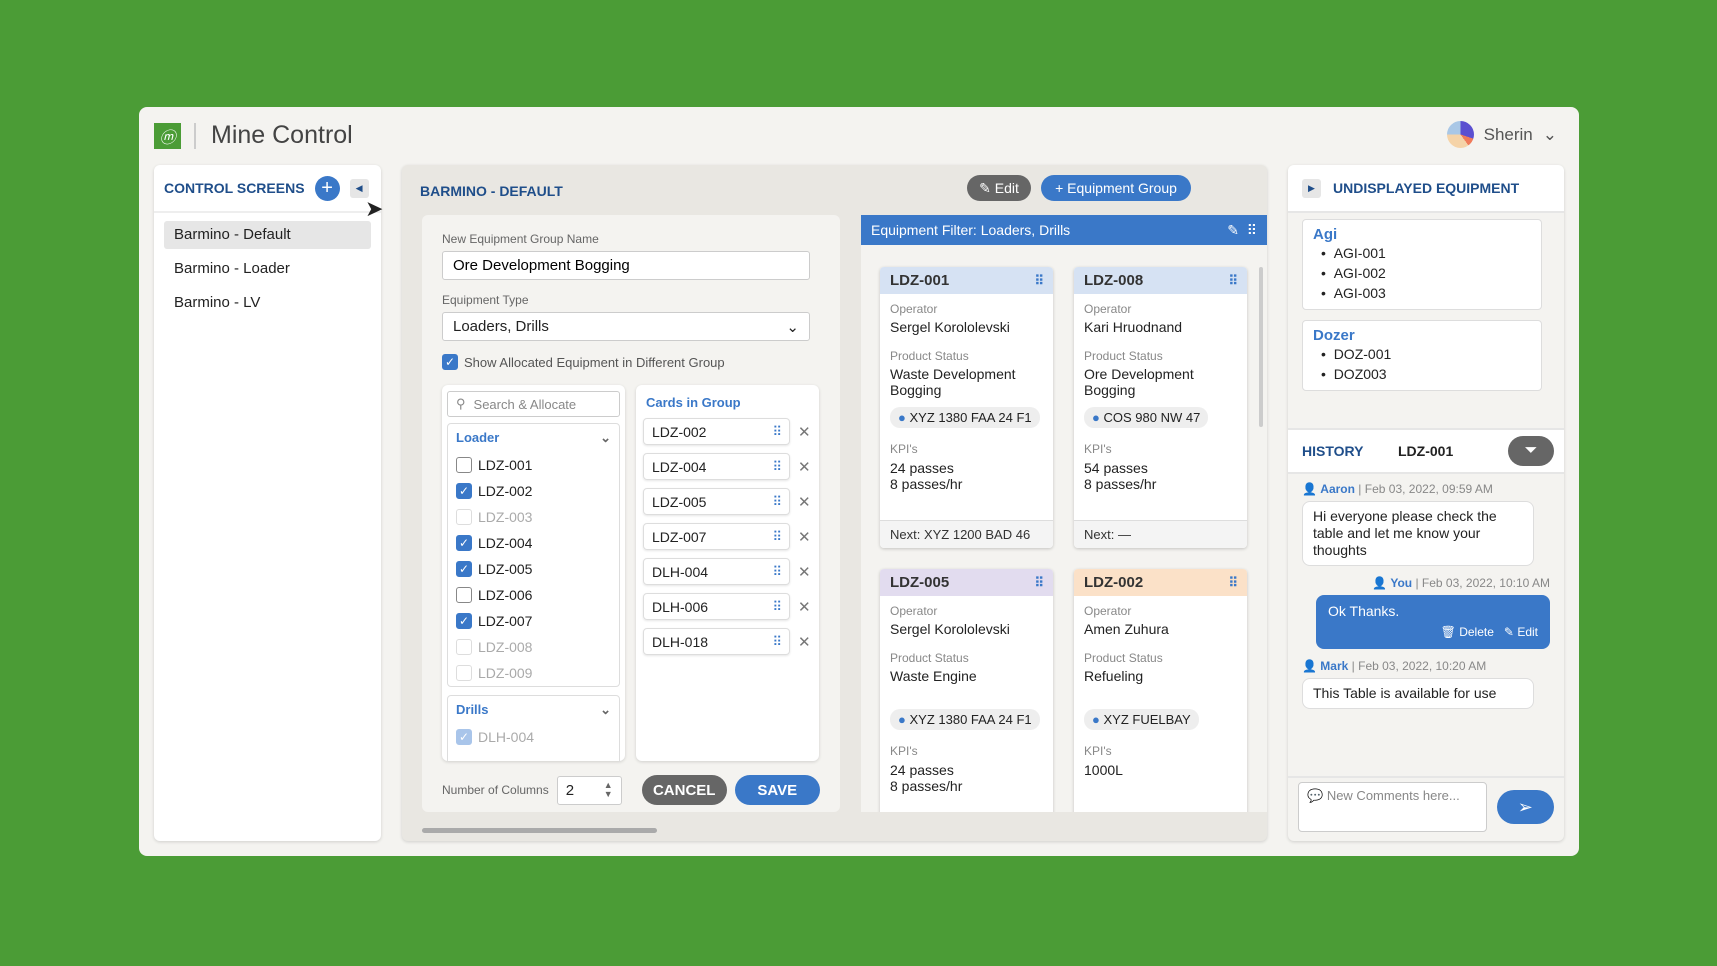  I want to click on search-input: ⚲ Search & Allocate, so click(533, 404).